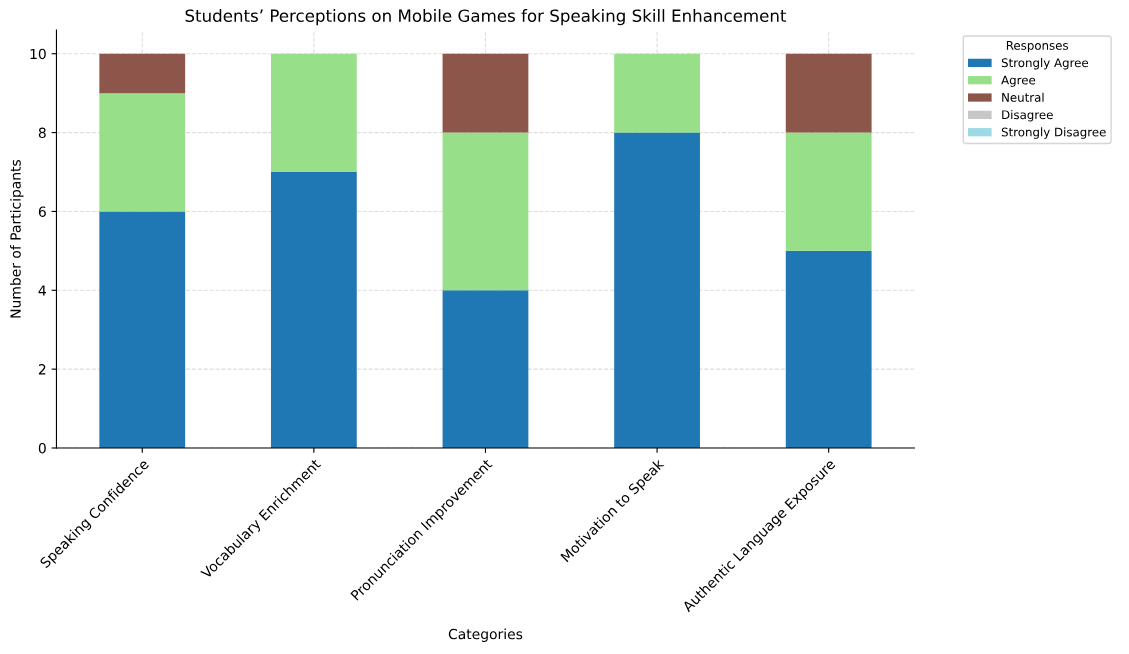 The width and height of the screenshot is (1129, 654). Describe the element at coordinates (42, 448) in the screenshot. I see `y-tick-label: 0` at that location.